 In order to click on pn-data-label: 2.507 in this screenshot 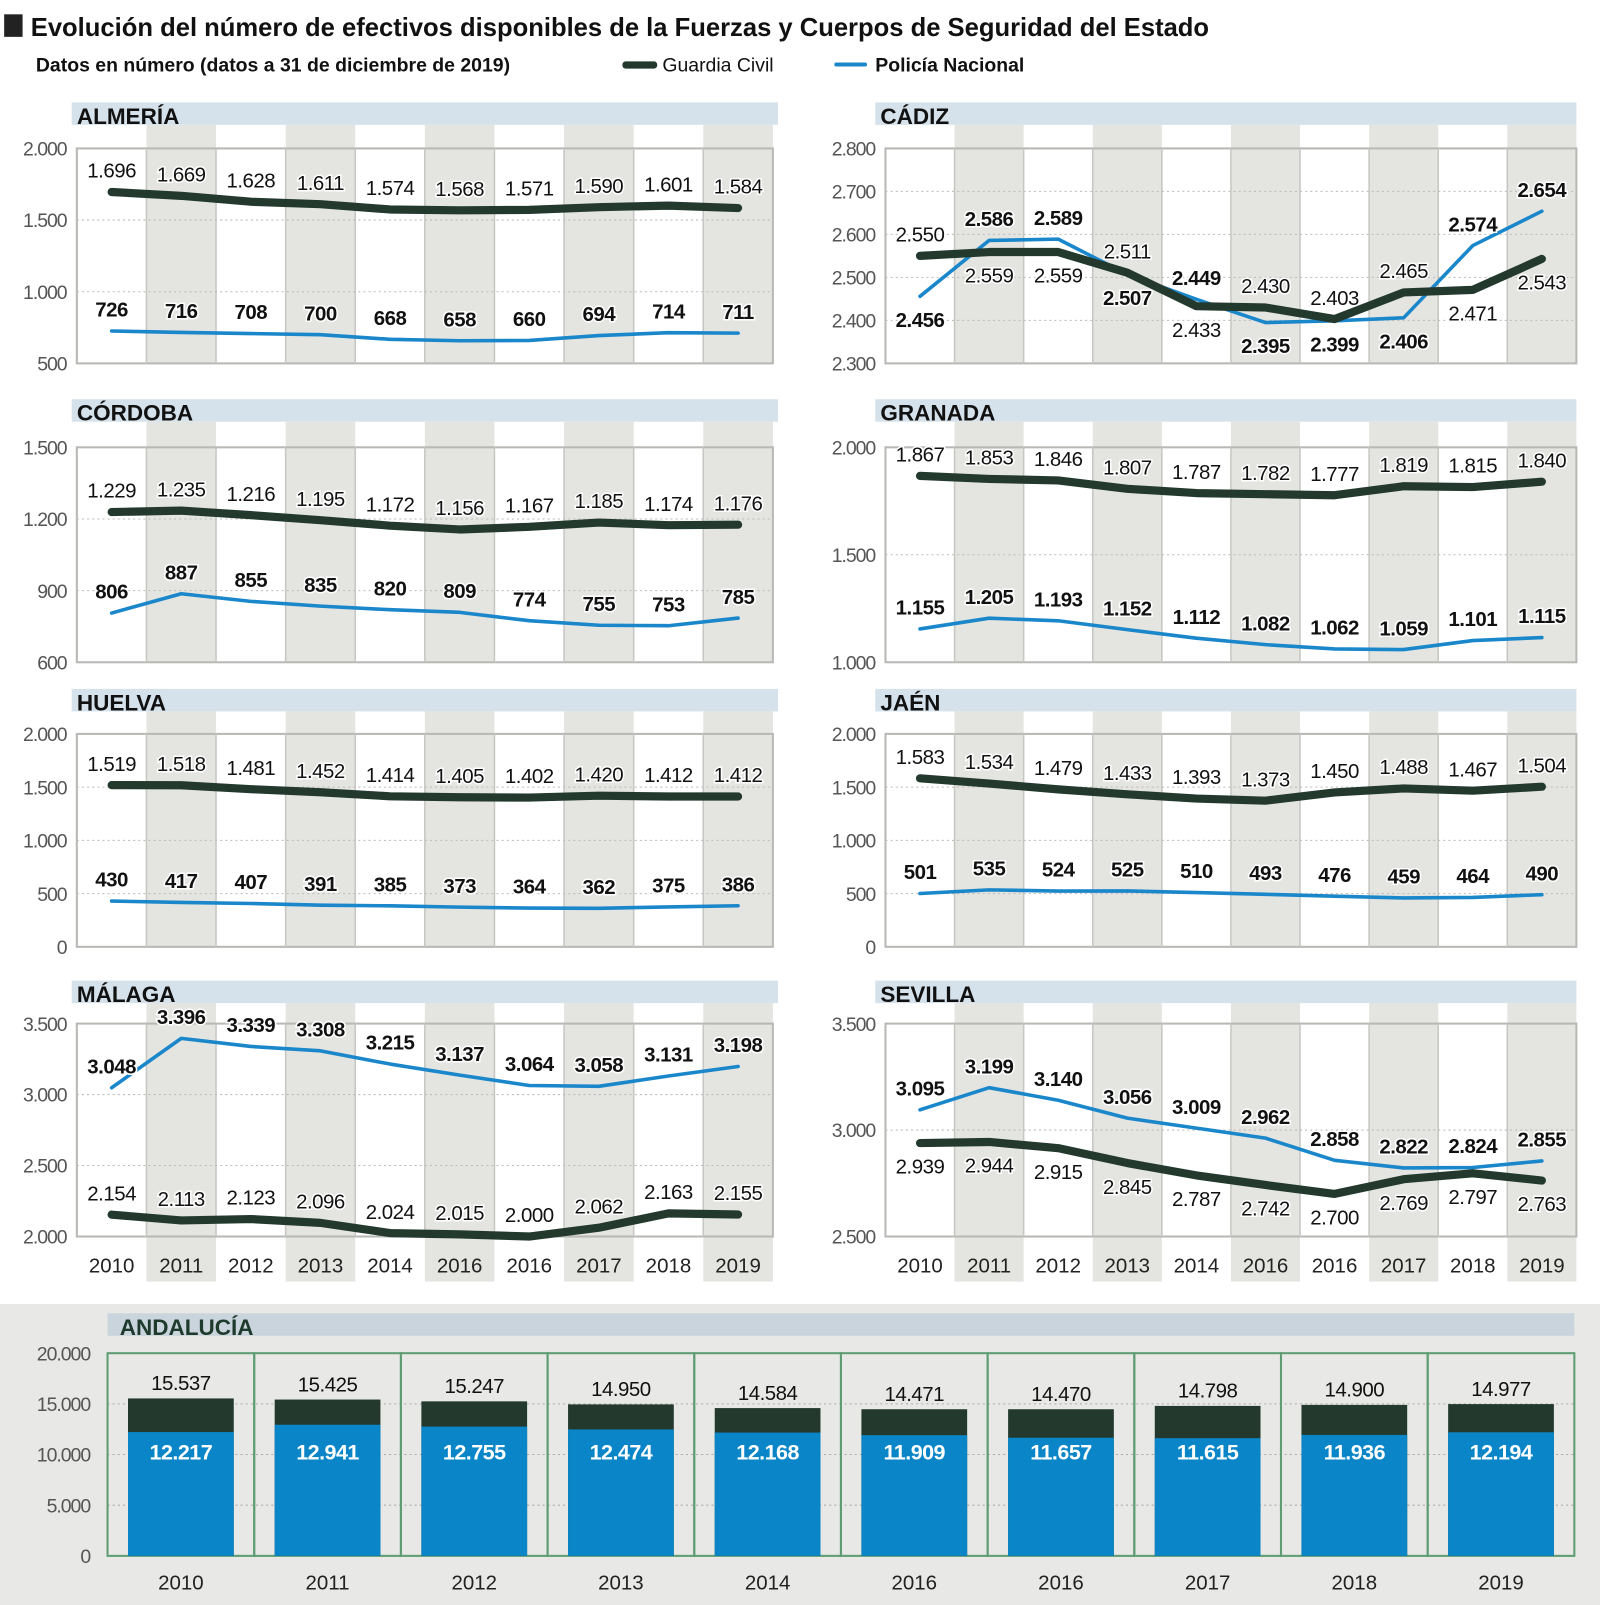, I will do `click(1127, 298)`.